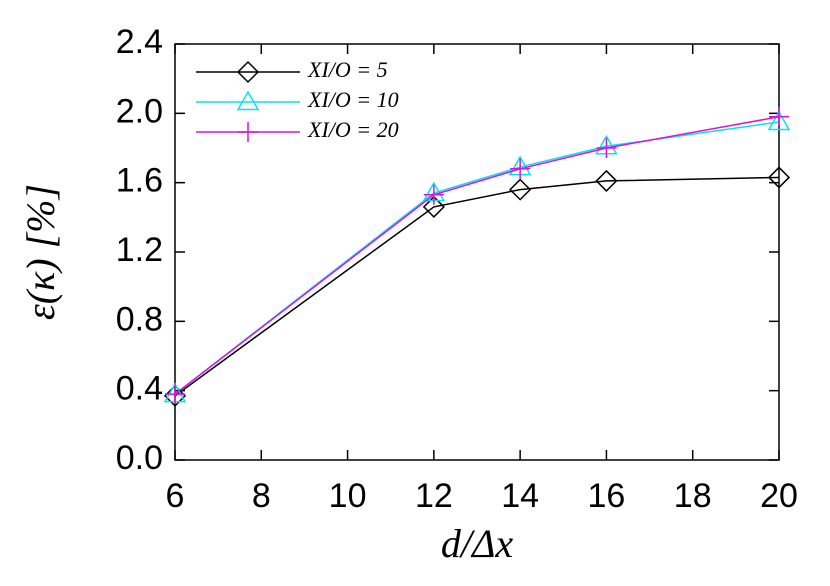 This screenshot has width=830, height=586. Describe the element at coordinates (607, 496) in the screenshot. I see `x-tick-label: 16` at that location.